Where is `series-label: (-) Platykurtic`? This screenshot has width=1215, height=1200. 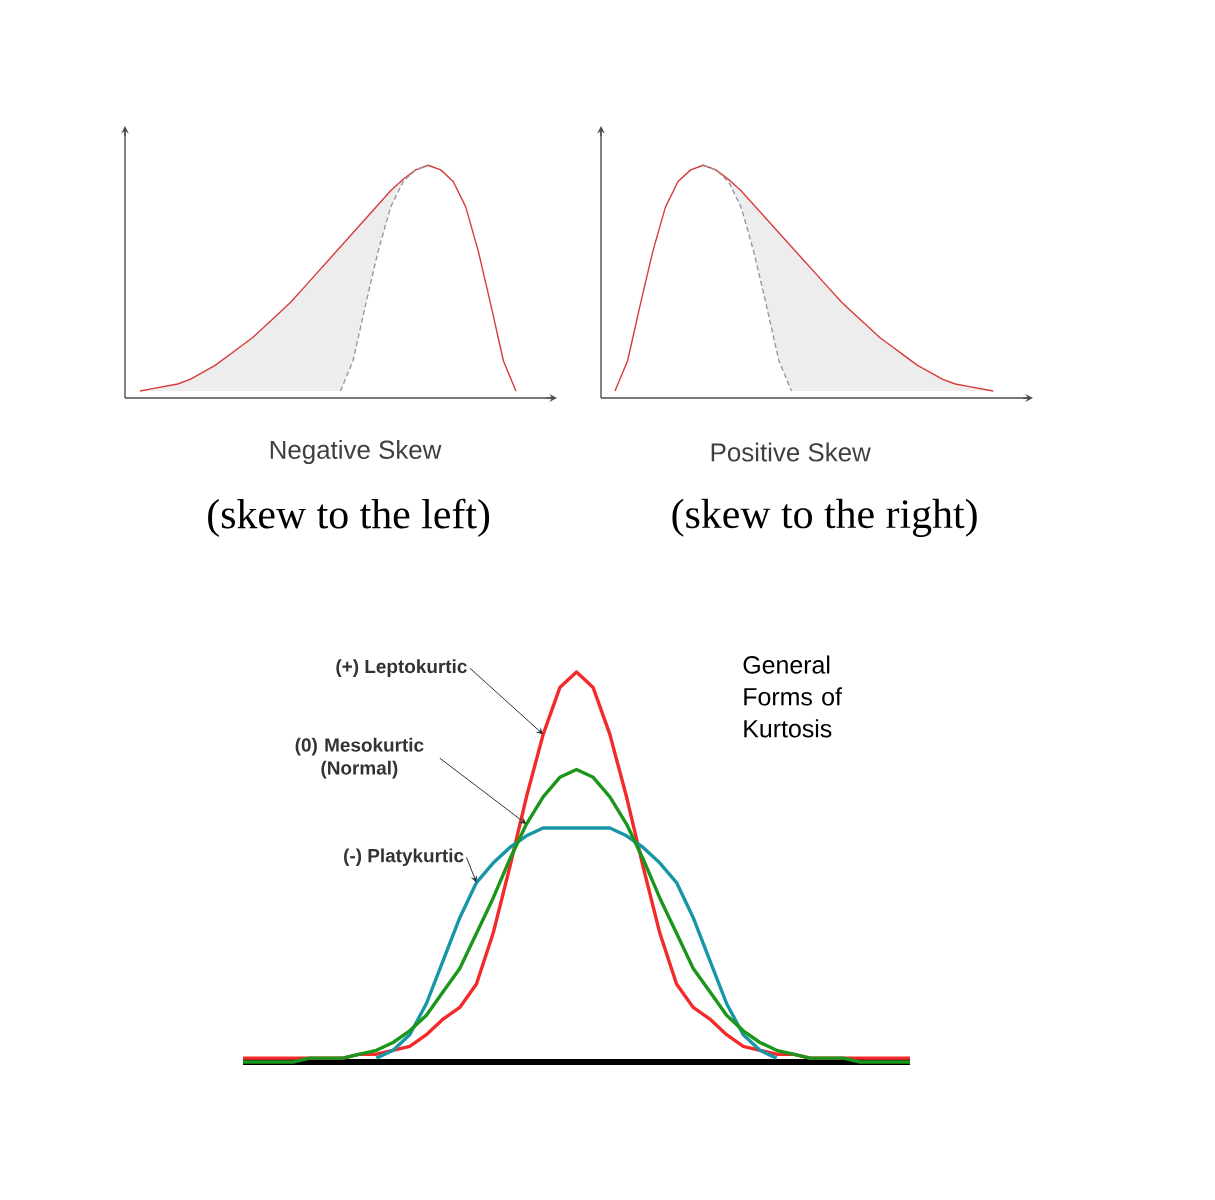
series-label: (-) Platykurtic is located at coordinates (404, 857).